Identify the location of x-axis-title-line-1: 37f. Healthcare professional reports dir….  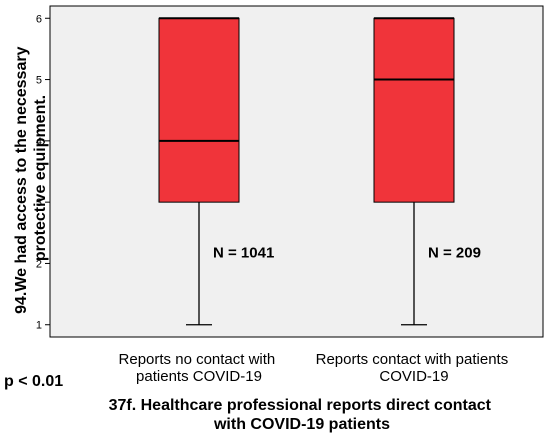
(300, 405).